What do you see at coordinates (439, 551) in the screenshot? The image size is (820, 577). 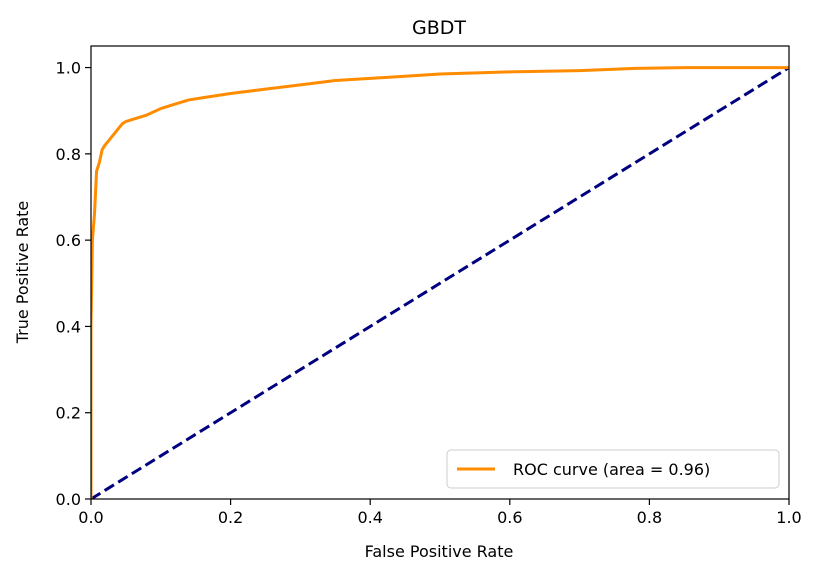 I see `x-axis-label: False Positive Rate` at bounding box center [439, 551].